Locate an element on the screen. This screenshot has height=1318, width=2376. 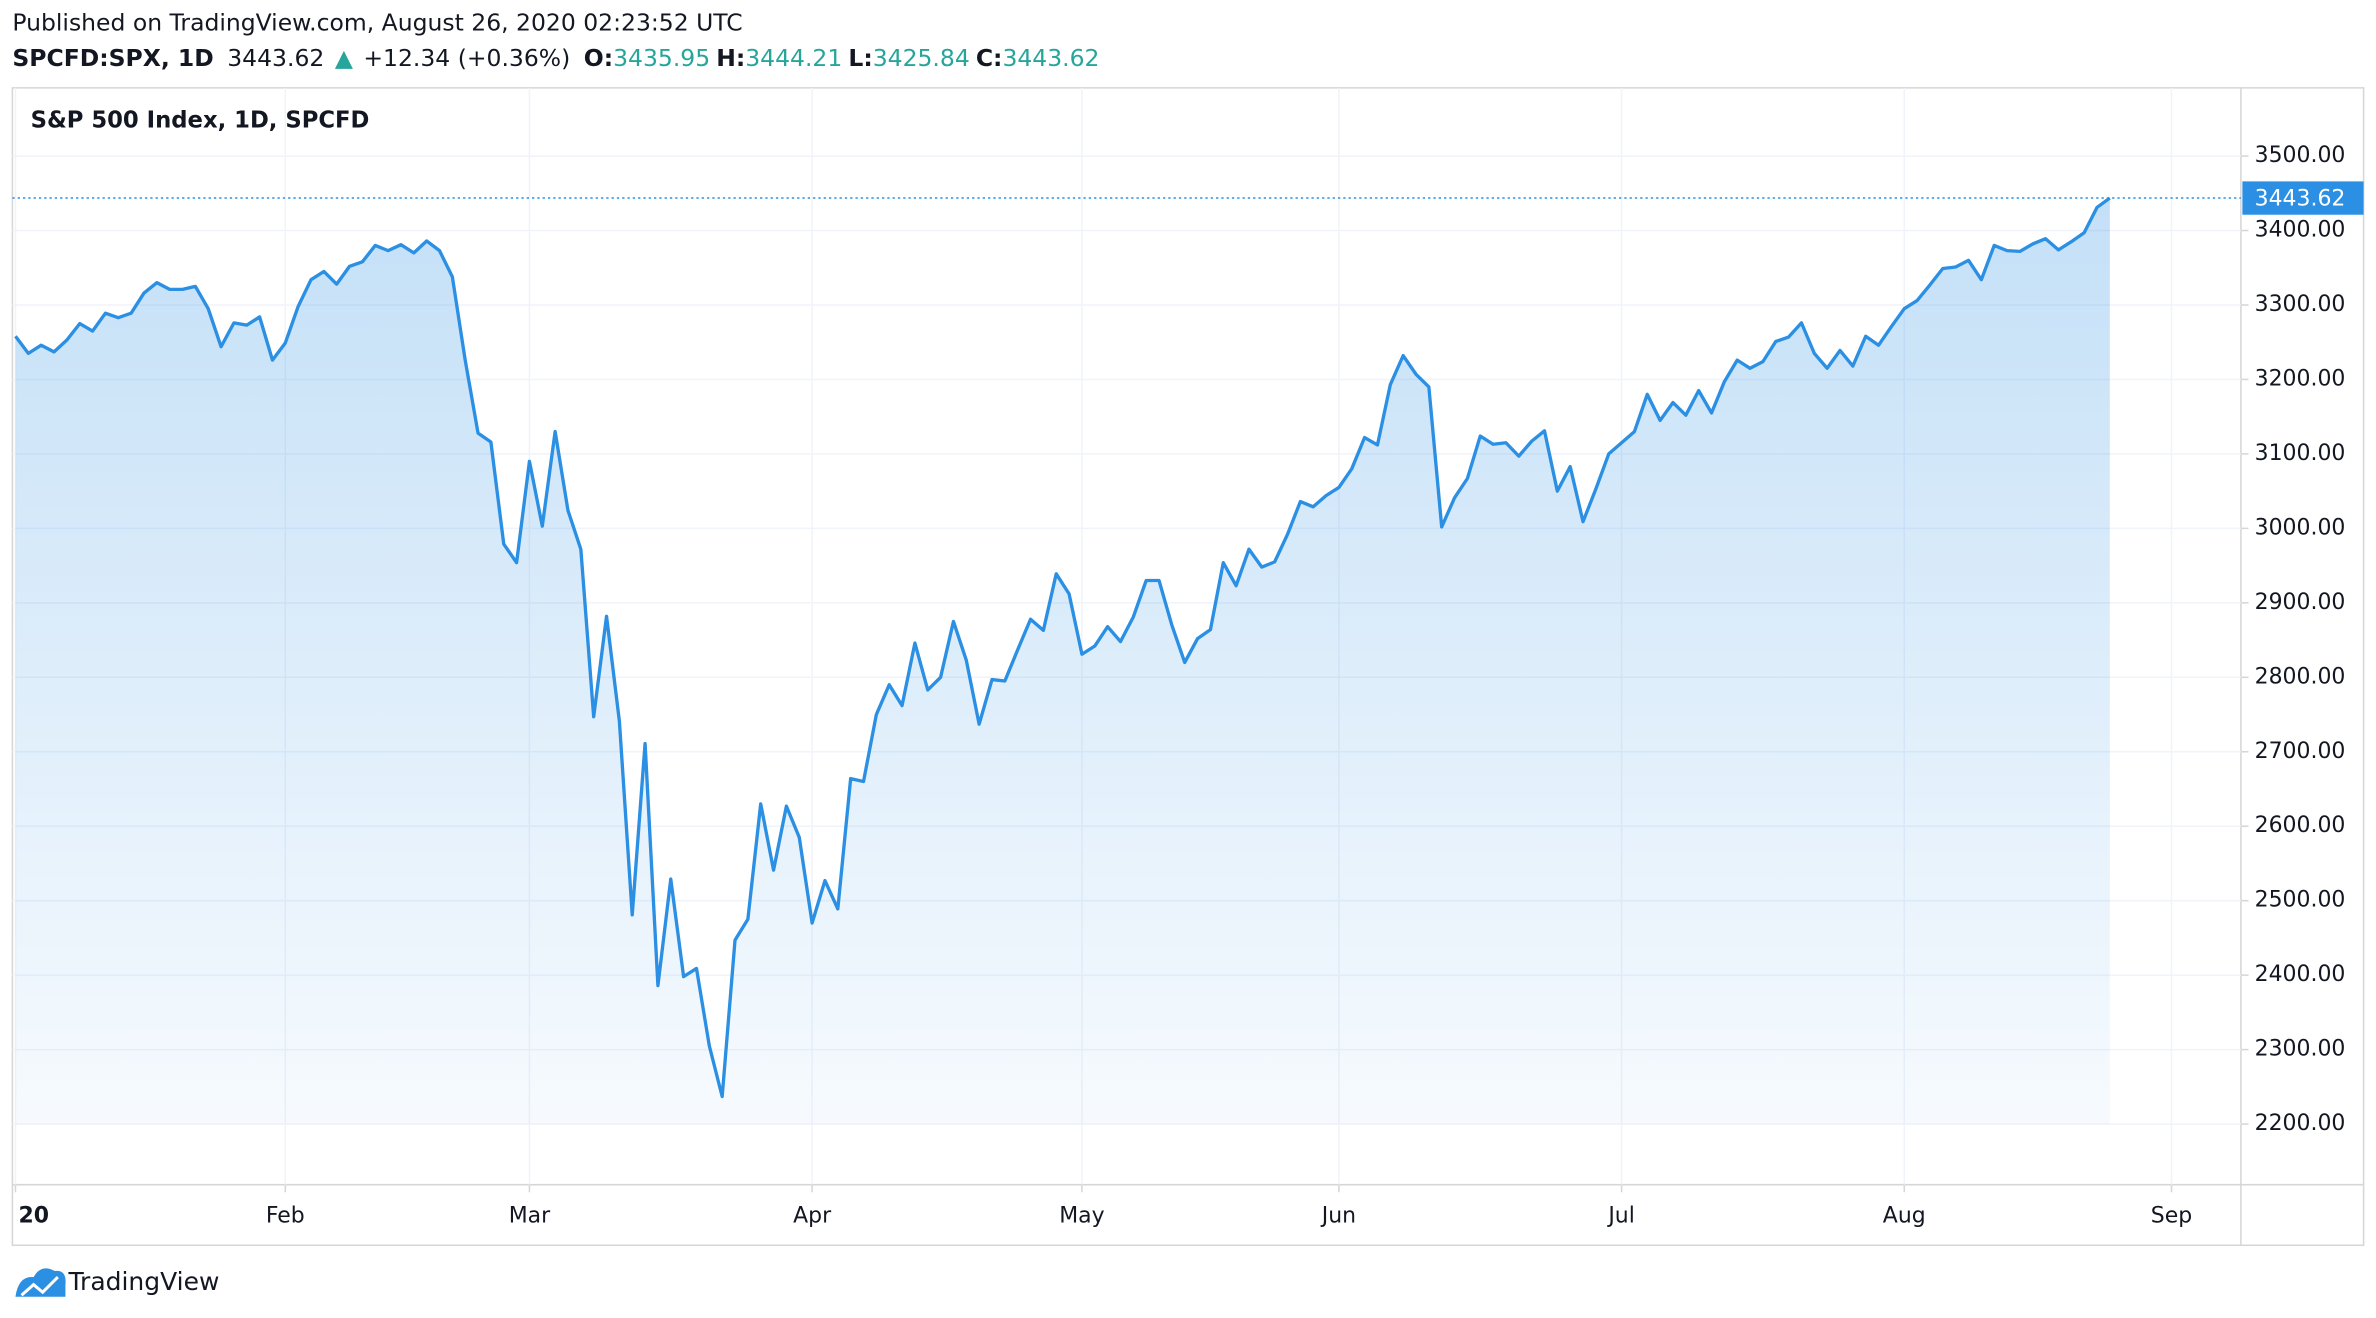
chart-title: S&P 500 Index, 1D, SPCFD is located at coordinates (200, 121).